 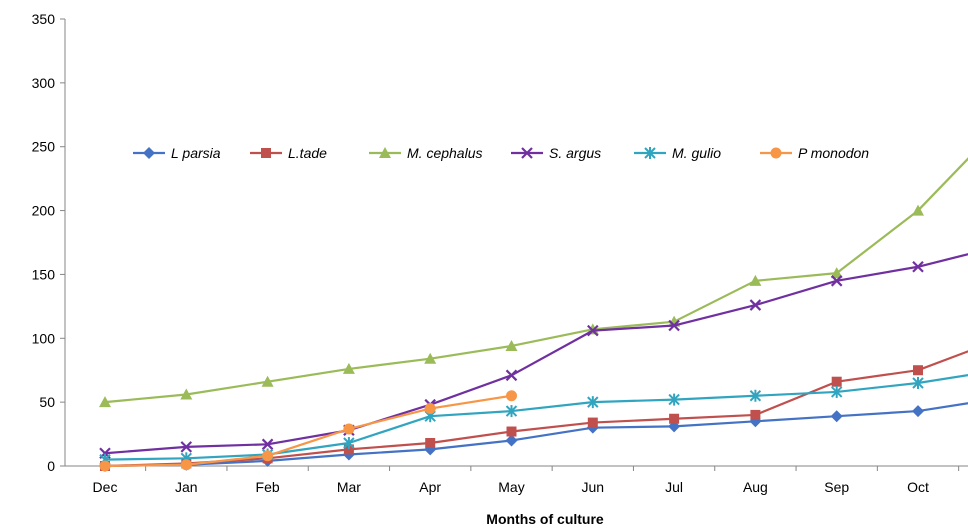 I want to click on y-axis: 0 50 100 150 200 250 300 350, so click(x=49, y=242).